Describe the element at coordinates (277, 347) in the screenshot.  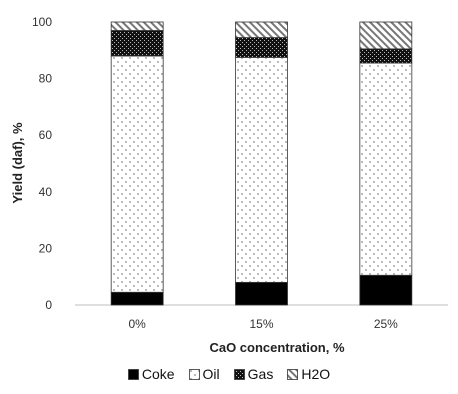
I see `x-axis-title: CaO concentration, %` at that location.